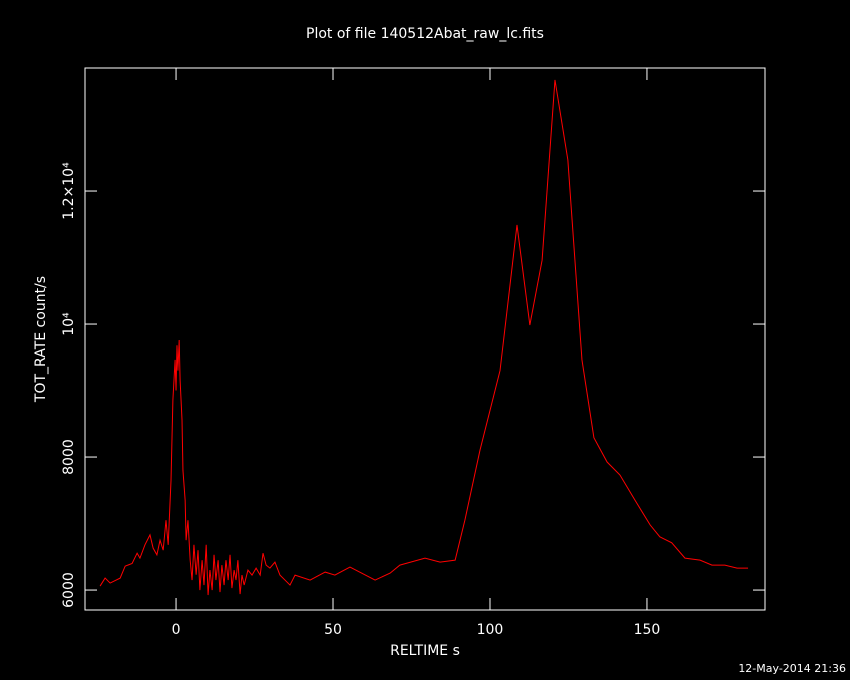  I want to click on x-tick-label: 50, so click(333, 630).